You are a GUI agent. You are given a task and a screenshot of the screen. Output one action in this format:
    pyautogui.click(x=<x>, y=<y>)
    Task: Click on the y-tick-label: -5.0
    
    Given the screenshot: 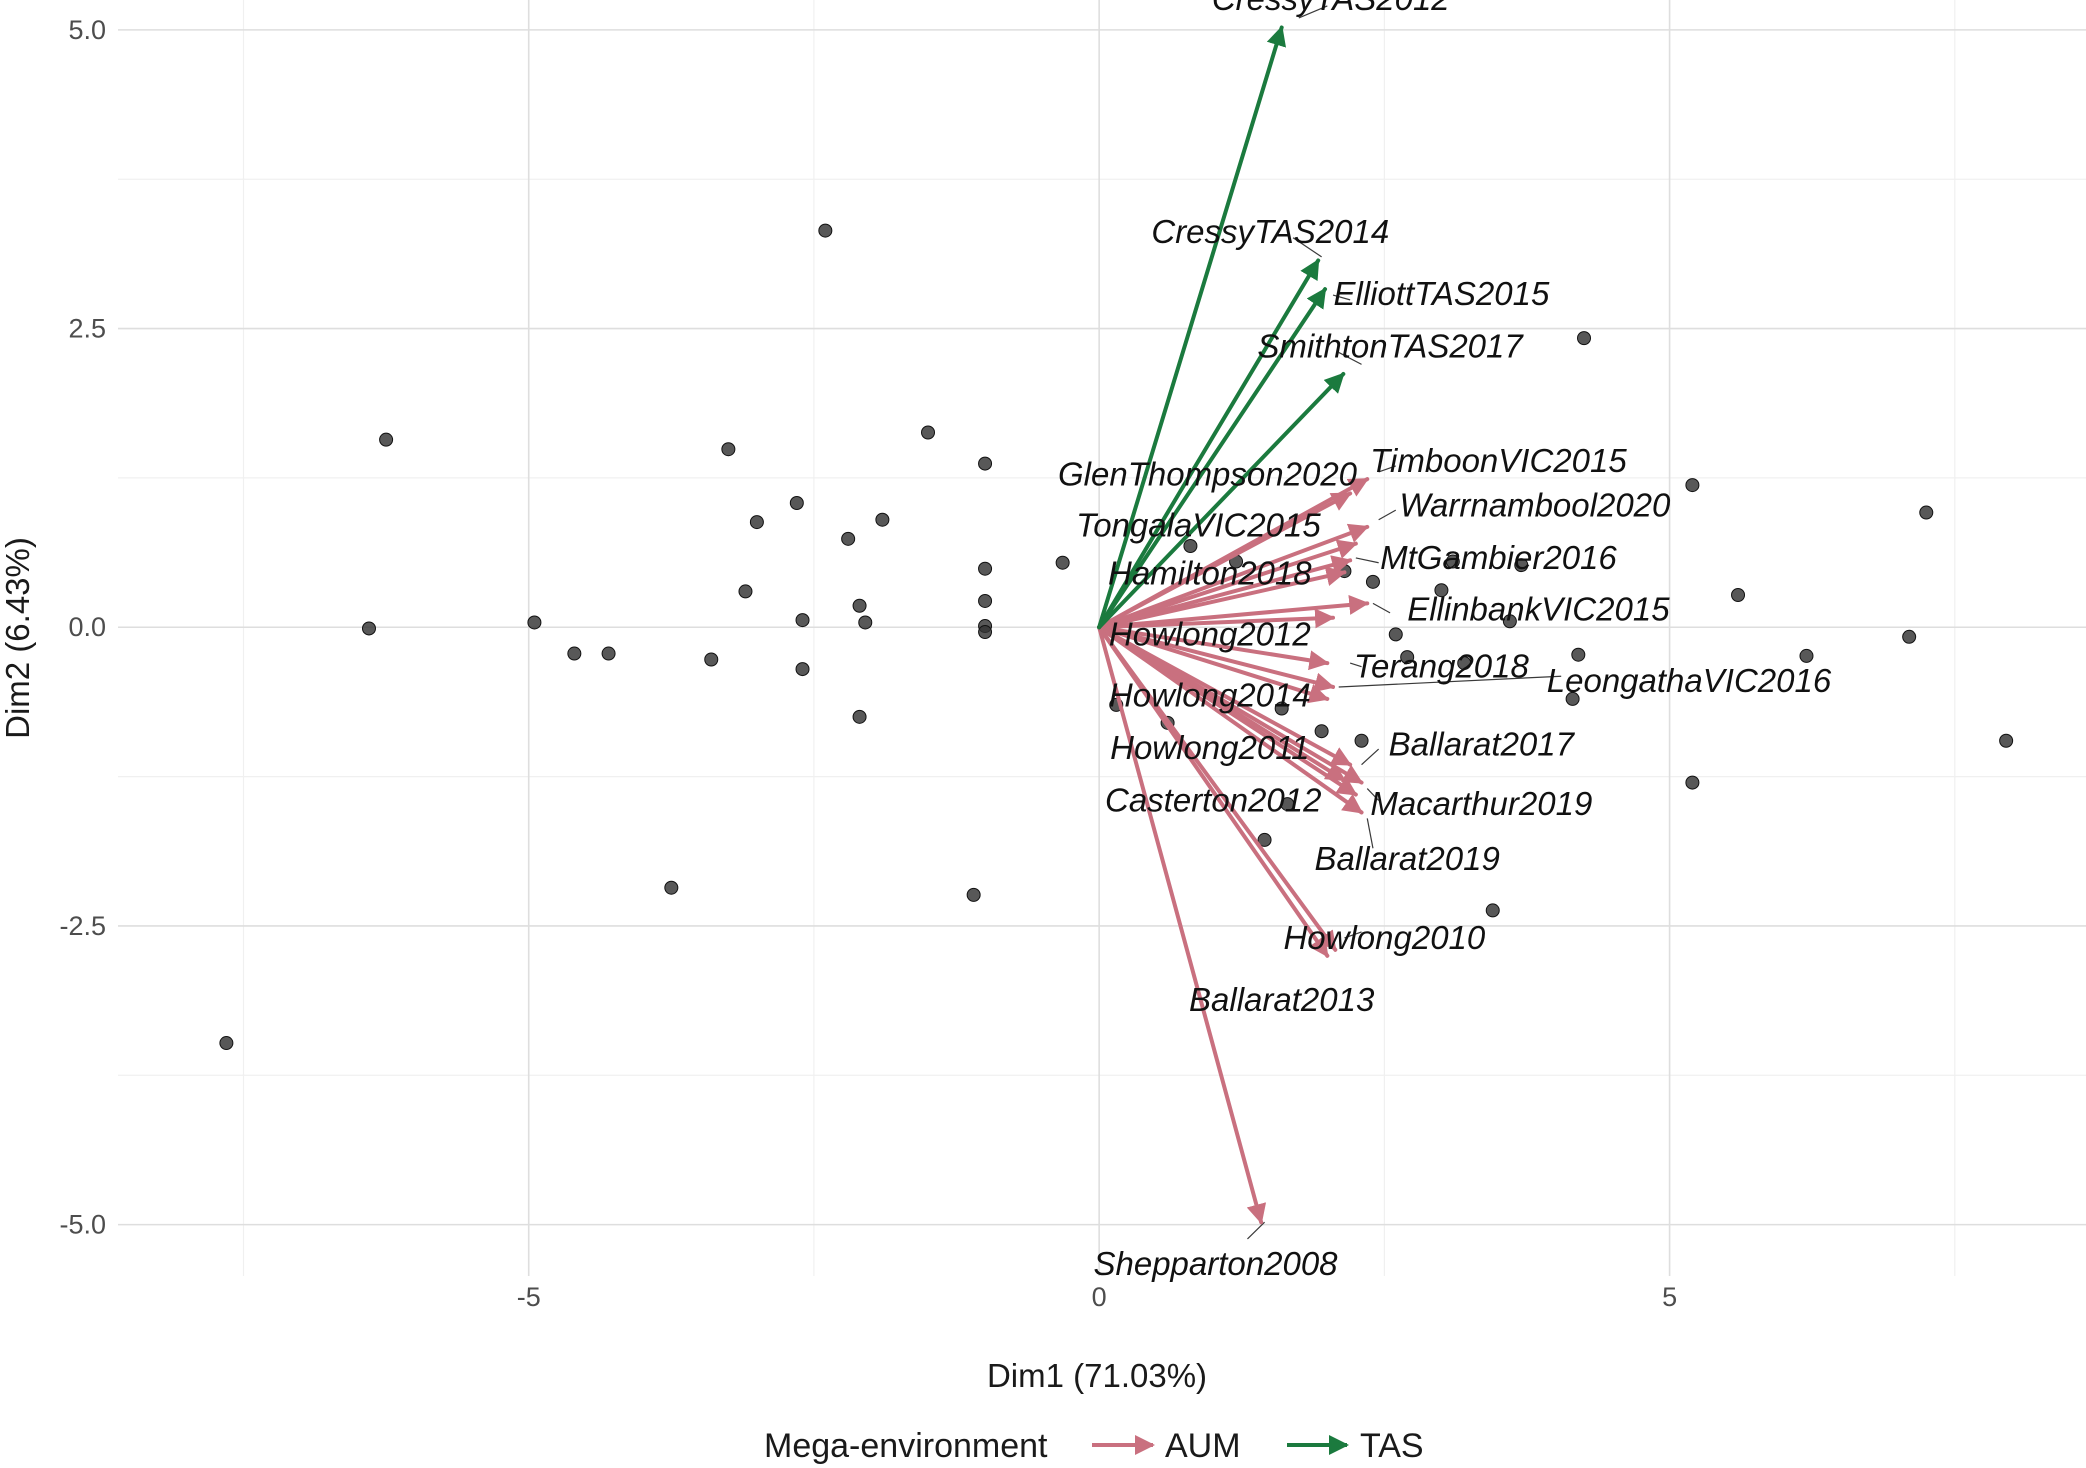 What is the action you would take?
    pyautogui.click(x=82, y=1225)
    